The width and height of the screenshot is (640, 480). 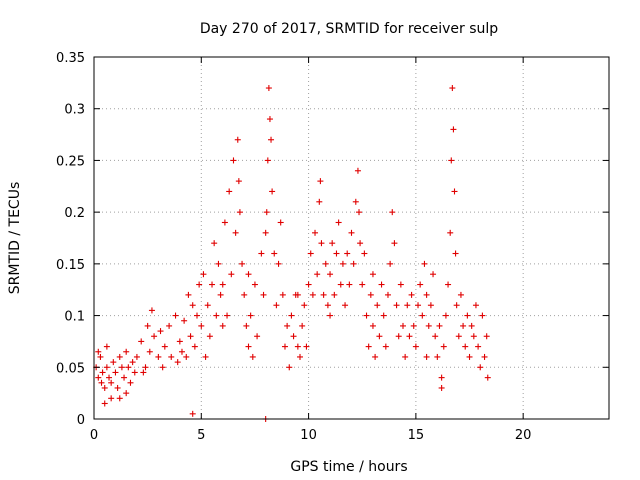 I want to click on y-tick-labels: 0 0.05 0.1 0.15 0.2 0.25 0.3 0.35, so click(x=70, y=239).